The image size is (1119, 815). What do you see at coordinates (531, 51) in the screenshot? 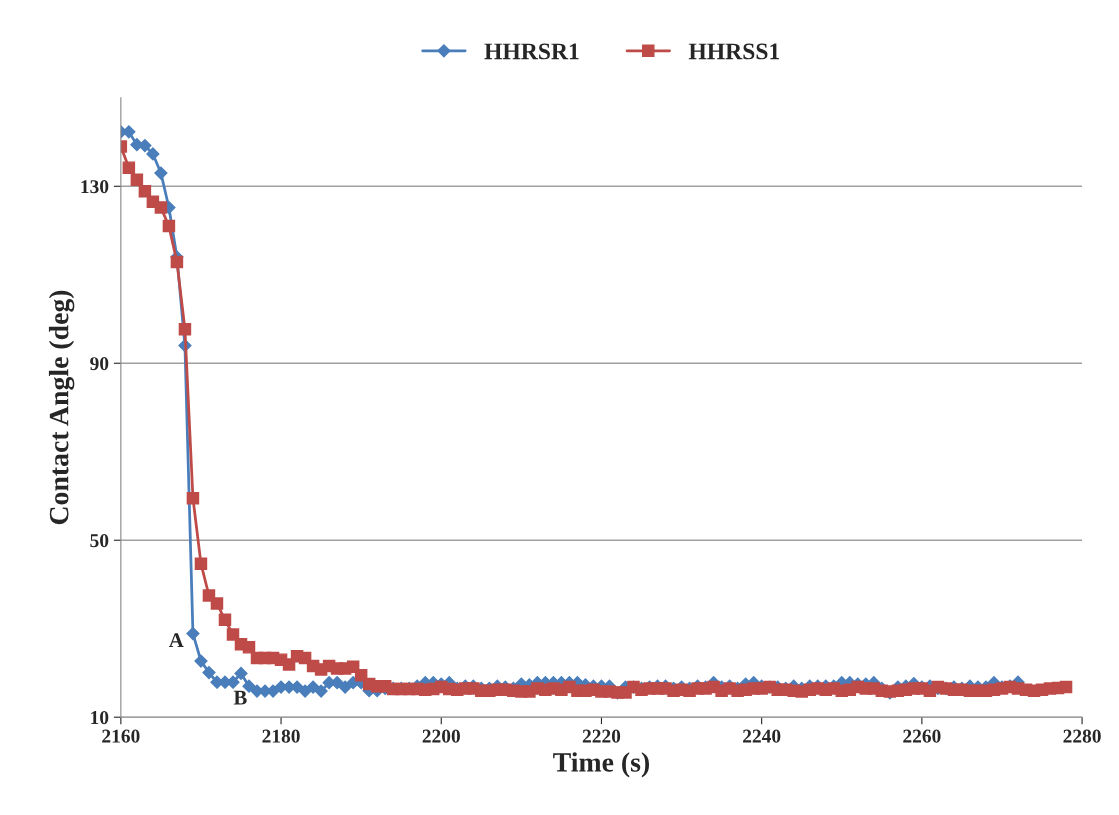
I see `legend-label: HHRSR1` at bounding box center [531, 51].